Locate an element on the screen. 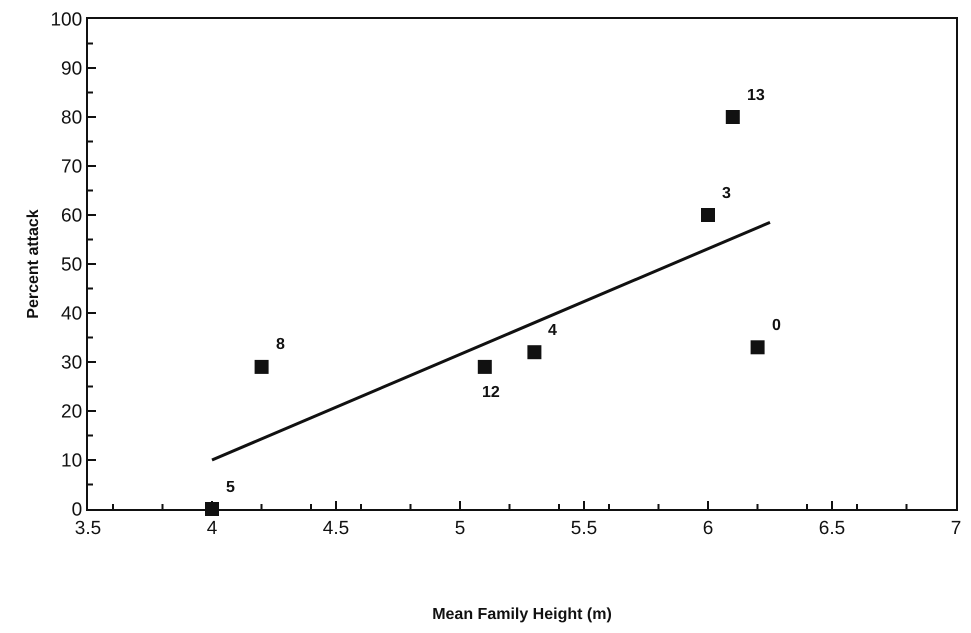 The height and width of the screenshot is (633, 971). annotation: 13 is located at coordinates (756, 95).